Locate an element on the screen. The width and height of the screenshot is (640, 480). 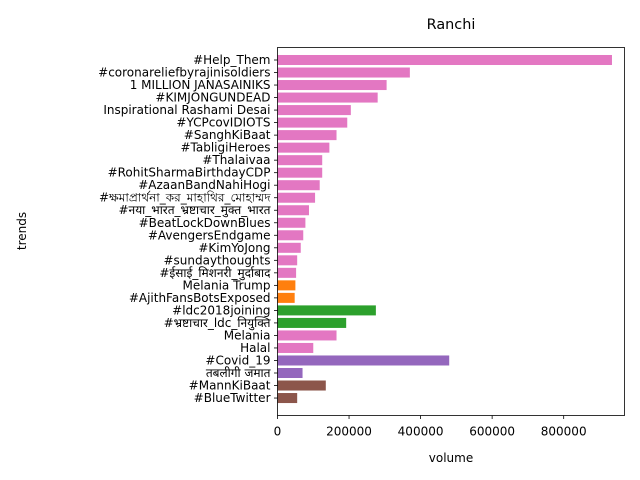
x-tick-label: 800000 is located at coordinates (564, 432).